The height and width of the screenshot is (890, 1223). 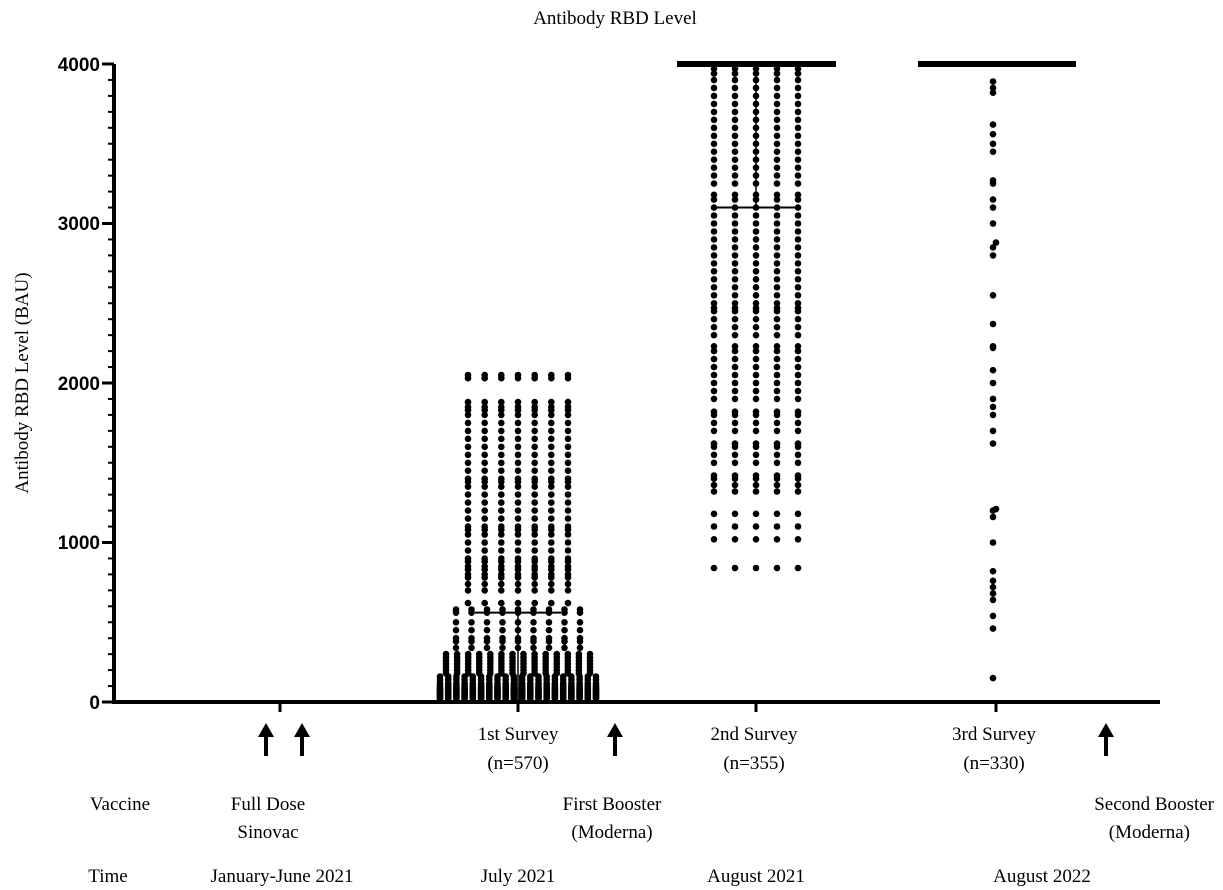 What do you see at coordinates (612, 804) in the screenshot?
I see `vaccine-event-2-line1: First Booster` at bounding box center [612, 804].